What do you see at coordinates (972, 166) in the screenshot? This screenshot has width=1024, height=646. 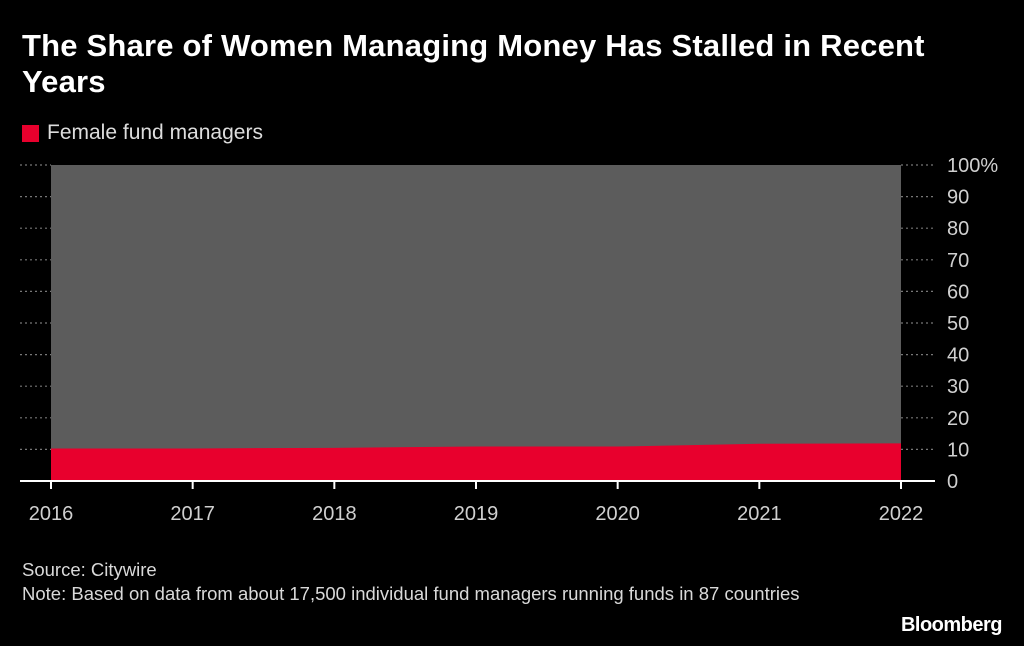 I see `y-tick-label: 100%` at bounding box center [972, 166].